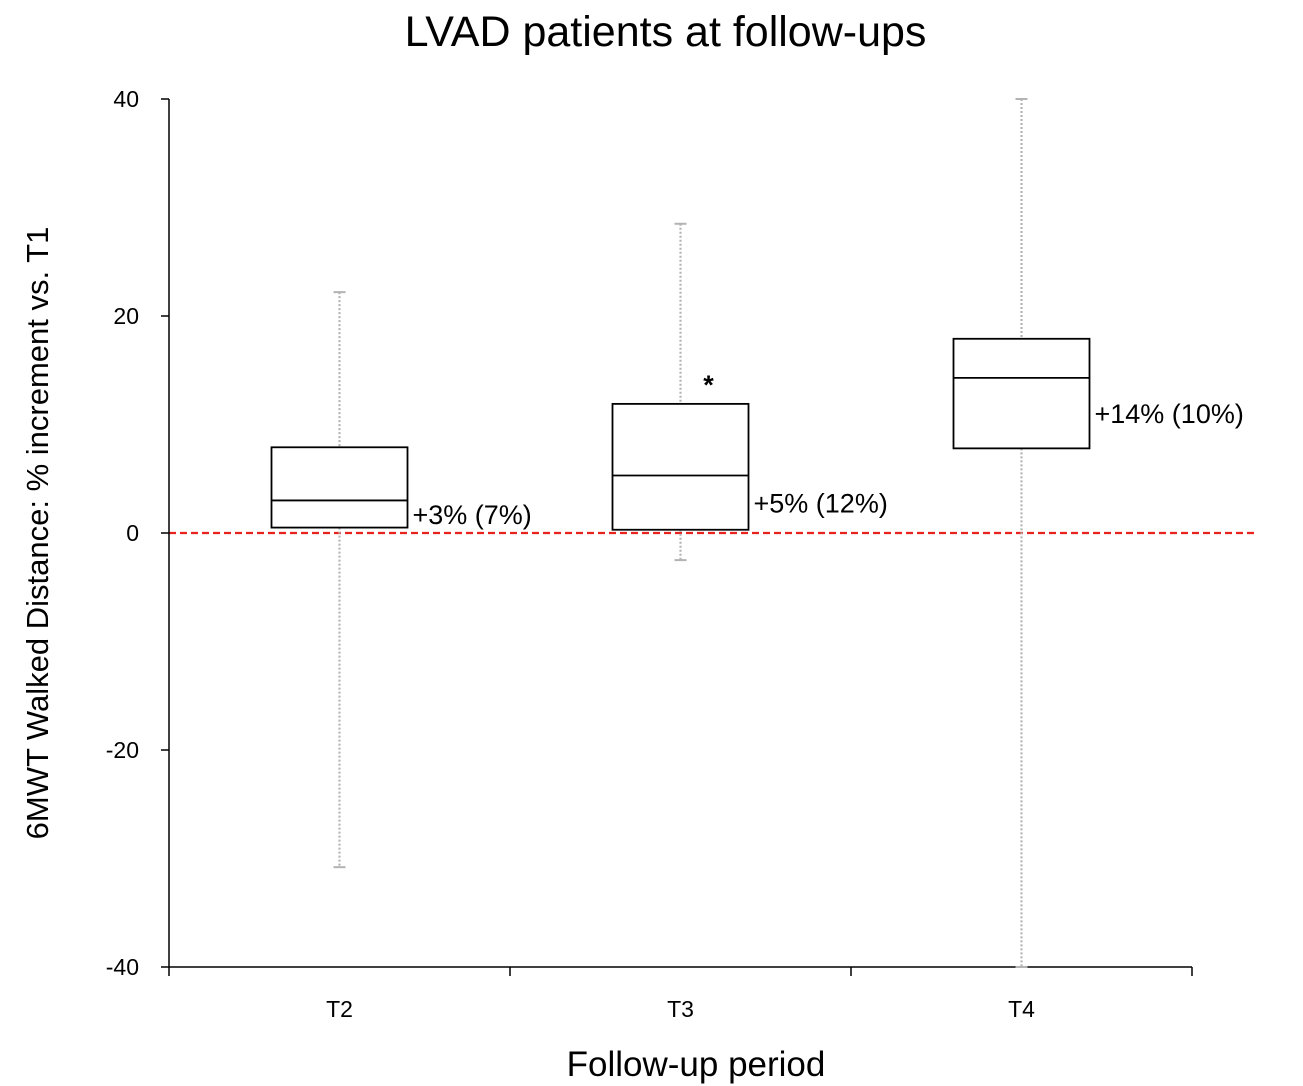  Describe the element at coordinates (1021, 1009) in the screenshot. I see `x-tick-label: T4` at that location.